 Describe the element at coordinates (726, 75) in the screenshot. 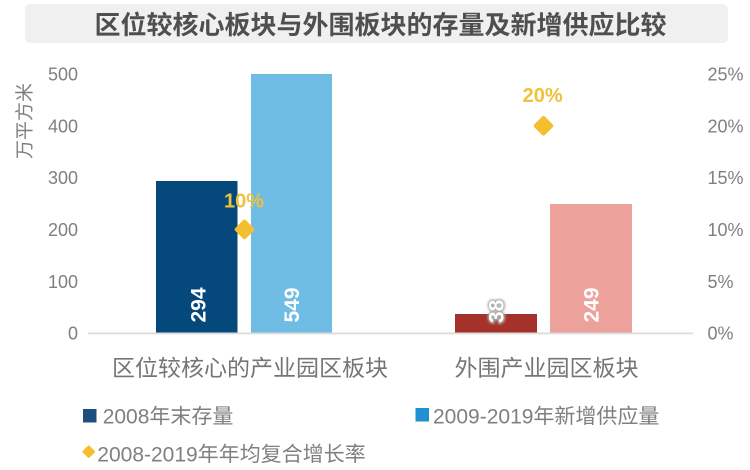

I see `svg-text: 25%` at that location.